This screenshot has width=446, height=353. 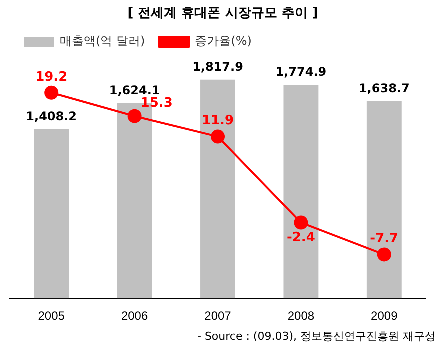 I want to click on data-label: 15.3, so click(x=156, y=104).